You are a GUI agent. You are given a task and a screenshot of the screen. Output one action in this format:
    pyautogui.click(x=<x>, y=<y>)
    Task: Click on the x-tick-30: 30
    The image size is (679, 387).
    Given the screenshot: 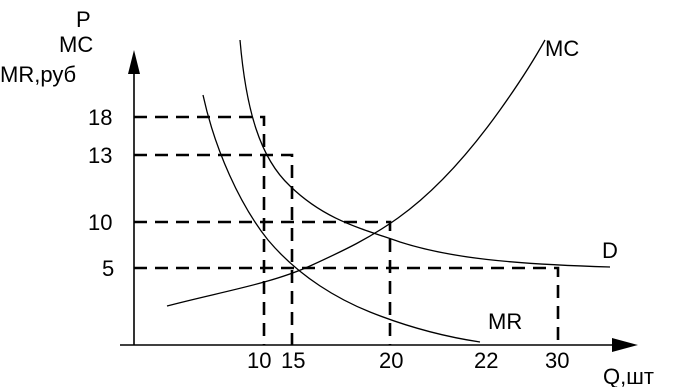 What is the action you would take?
    pyautogui.click(x=557, y=360)
    